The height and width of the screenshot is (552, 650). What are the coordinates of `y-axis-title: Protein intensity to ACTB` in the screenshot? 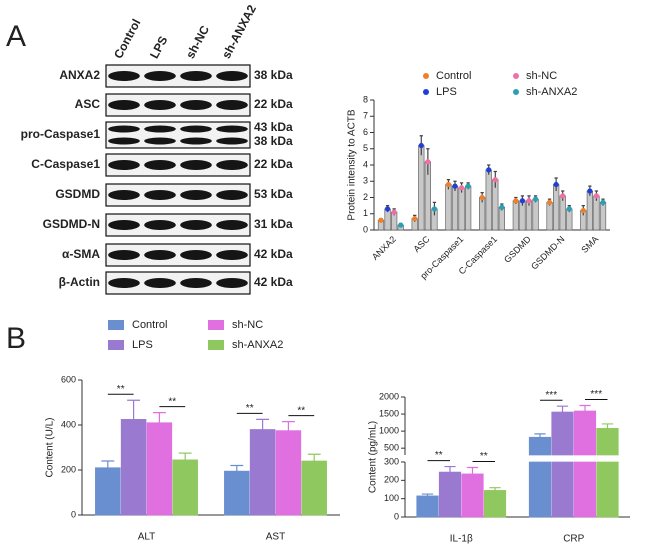 It's located at (352, 164).